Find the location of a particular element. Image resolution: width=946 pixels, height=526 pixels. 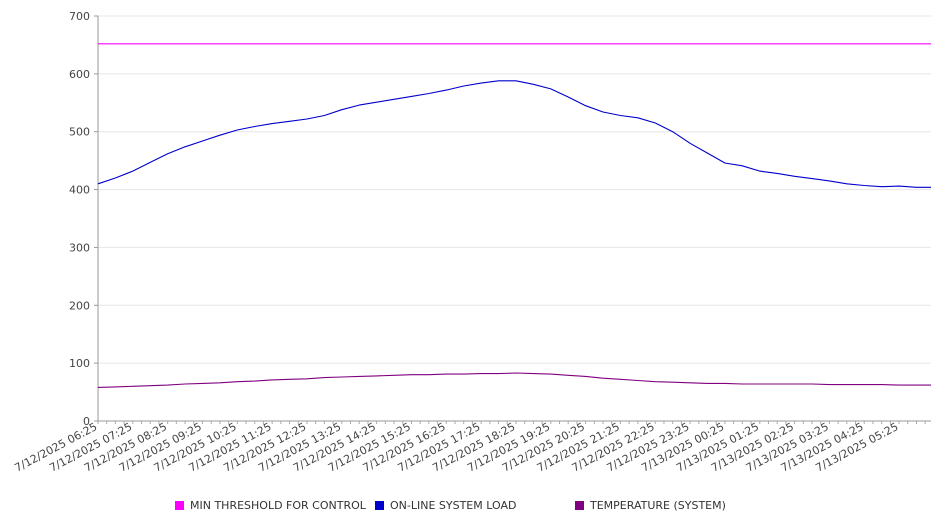

legend-swatch-min-threshold is located at coordinates (179, 505).